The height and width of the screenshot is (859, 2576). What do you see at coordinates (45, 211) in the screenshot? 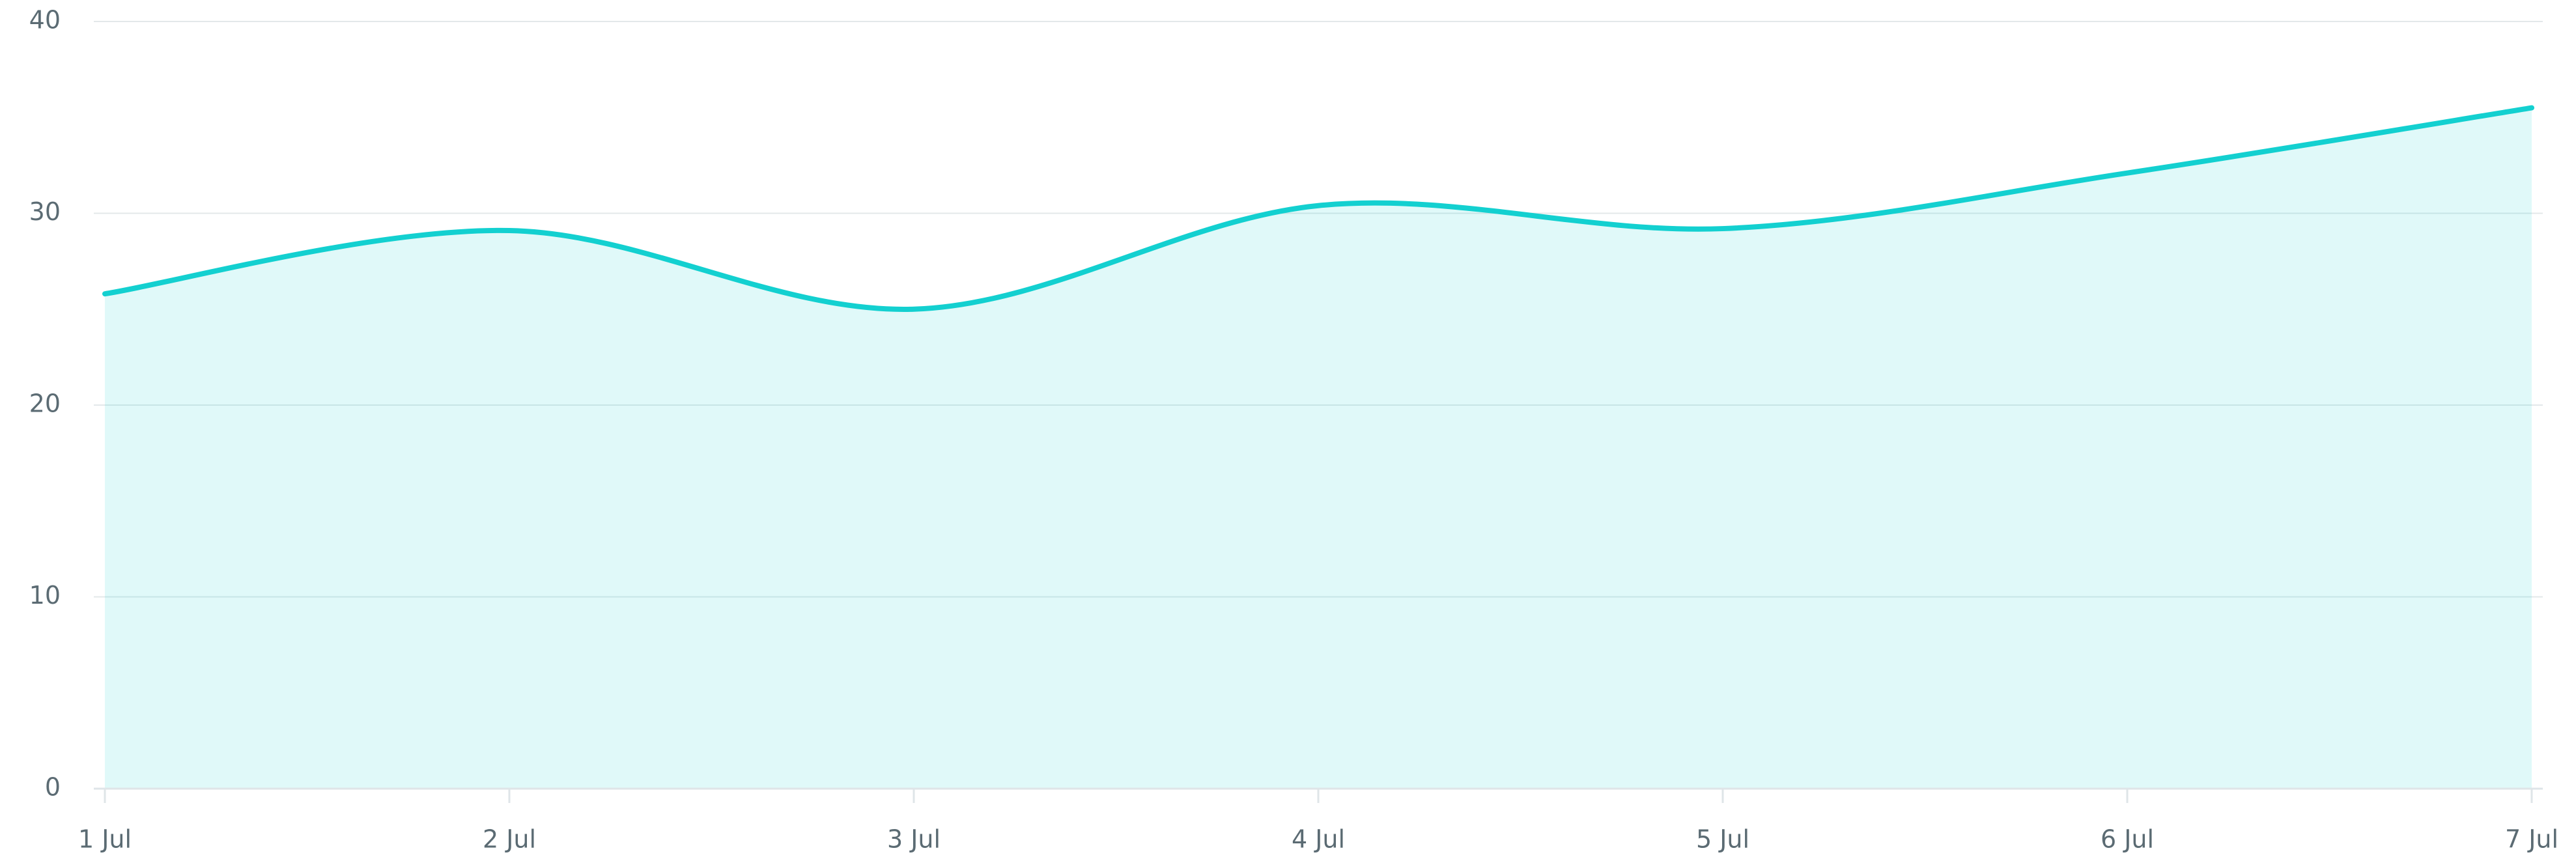
I see `y-tick-label: 30` at bounding box center [45, 211].